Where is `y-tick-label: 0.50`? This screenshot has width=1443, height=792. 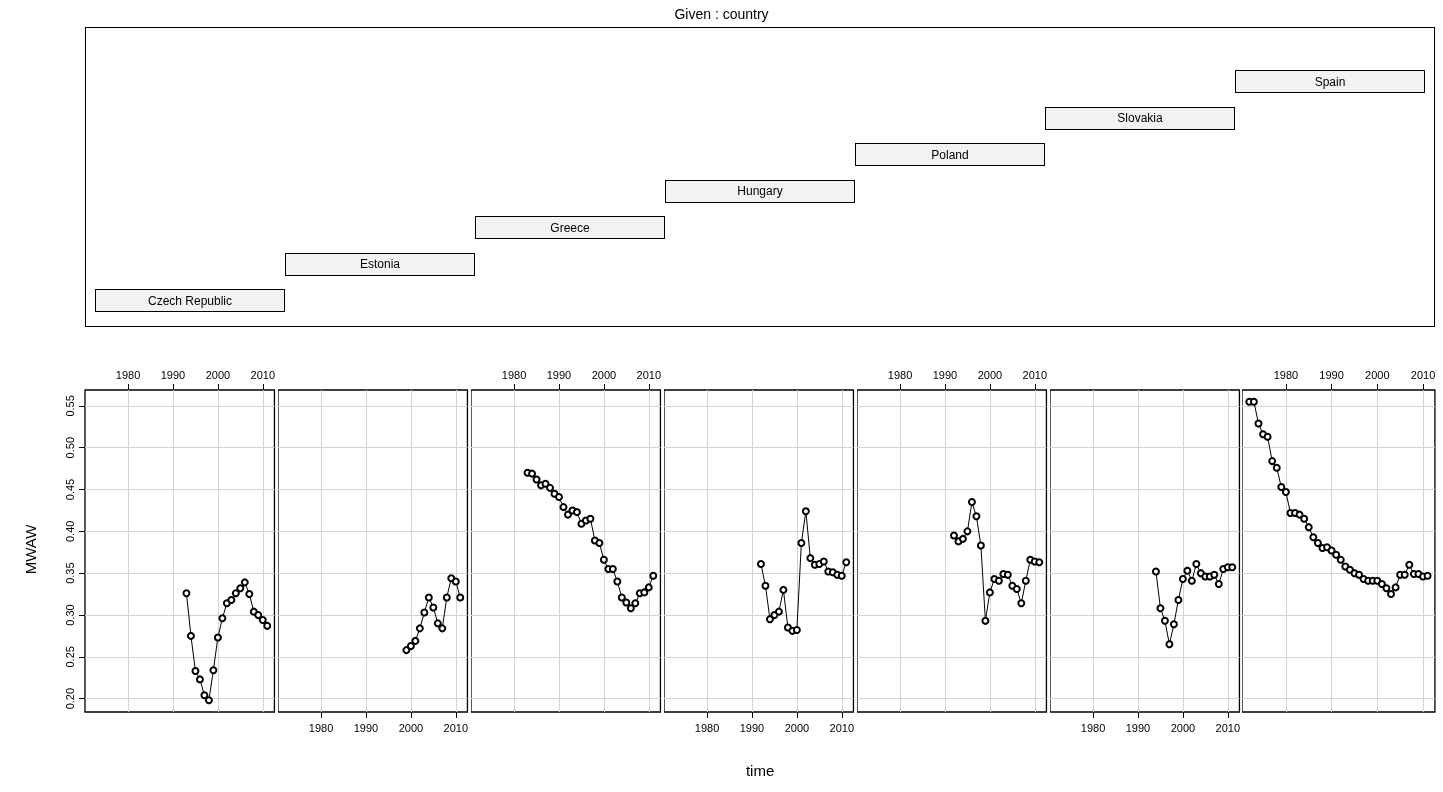
y-tick-label: 0.50 is located at coordinates (69, 448).